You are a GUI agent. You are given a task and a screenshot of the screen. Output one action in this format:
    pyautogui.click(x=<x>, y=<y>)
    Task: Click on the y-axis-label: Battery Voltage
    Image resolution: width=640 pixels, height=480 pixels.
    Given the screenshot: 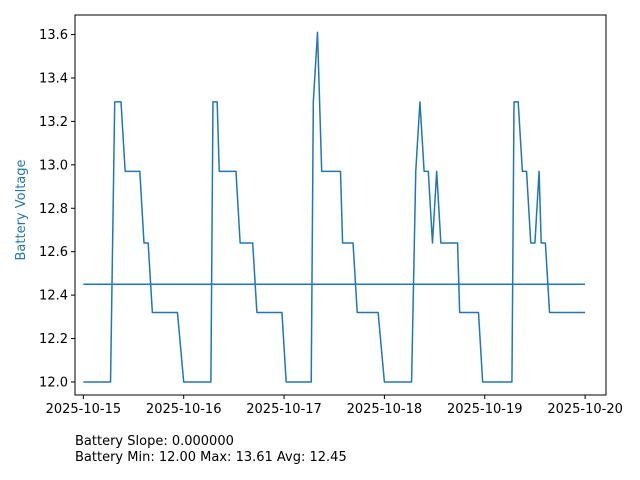 What is the action you would take?
    pyautogui.click(x=21, y=209)
    